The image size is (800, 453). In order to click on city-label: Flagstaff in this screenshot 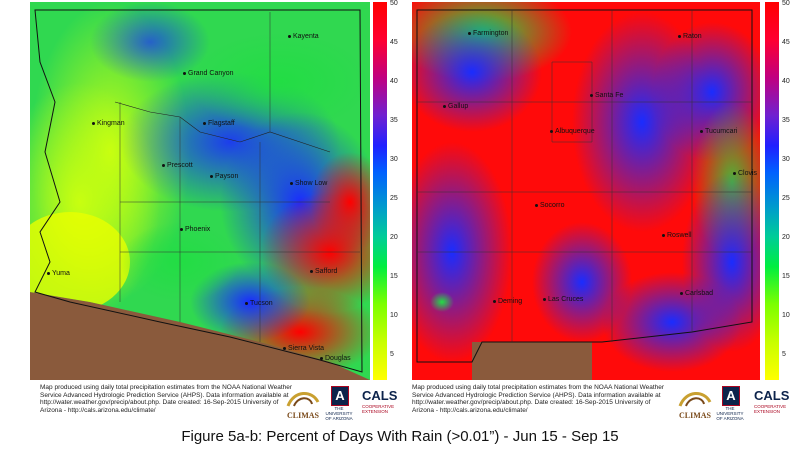, I will do `click(219, 124)`.